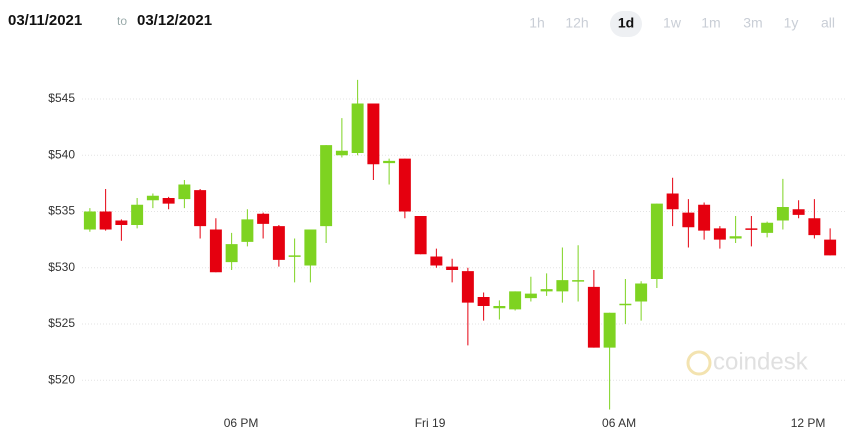  I want to click on range-button: all, so click(828, 23).